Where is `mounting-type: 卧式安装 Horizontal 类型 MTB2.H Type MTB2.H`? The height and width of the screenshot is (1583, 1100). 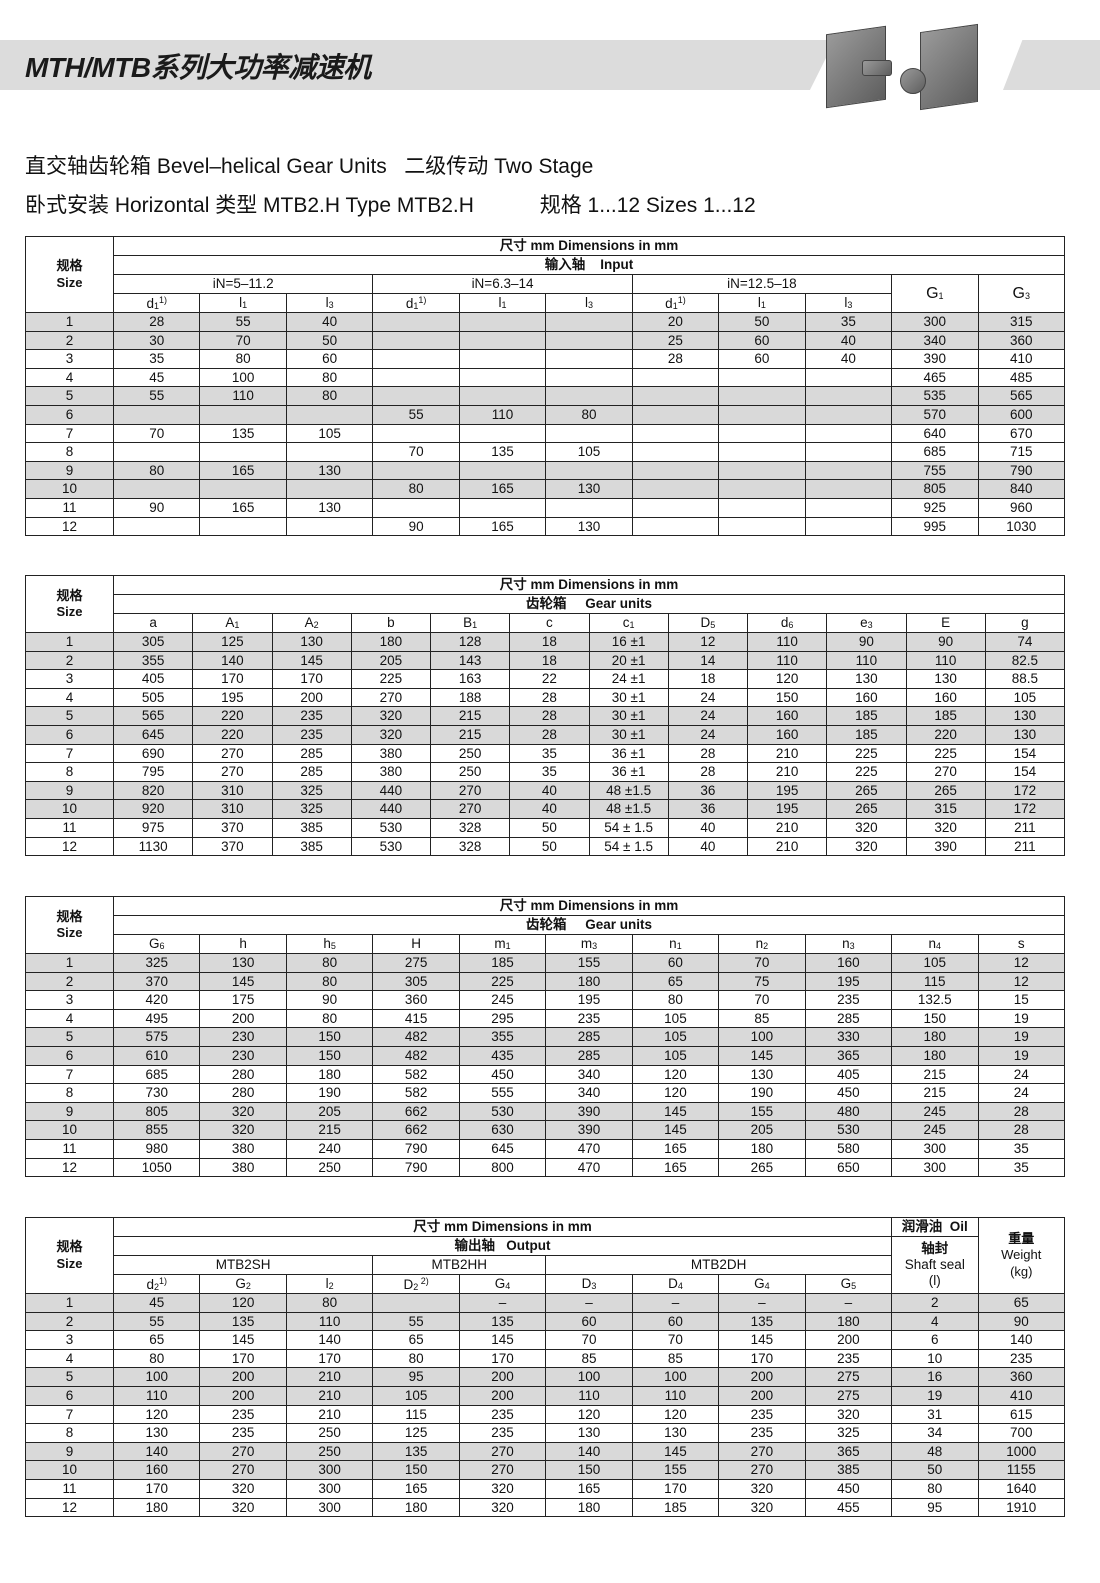
mounting-type: 卧式安装 Horizontal 类型 MTB2.H Type MTB2.H is located at coordinates (249, 205).